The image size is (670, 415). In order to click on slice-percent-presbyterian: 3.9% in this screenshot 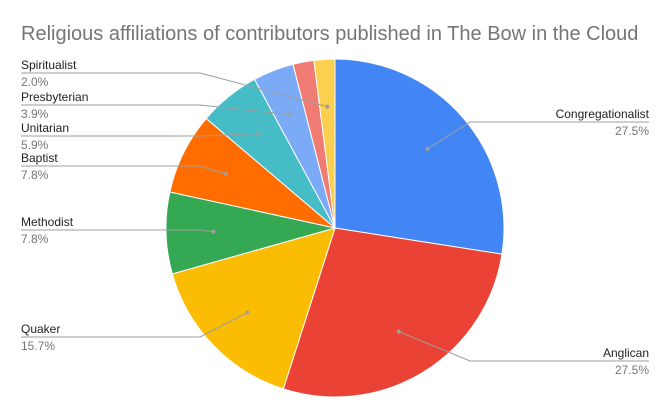, I will do `click(35, 114)`.